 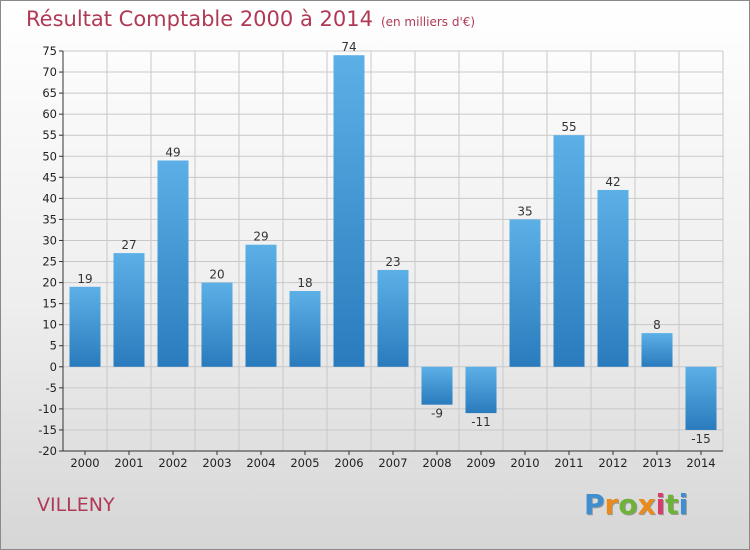 I want to click on y-tick-label: 10, so click(x=49, y=325).